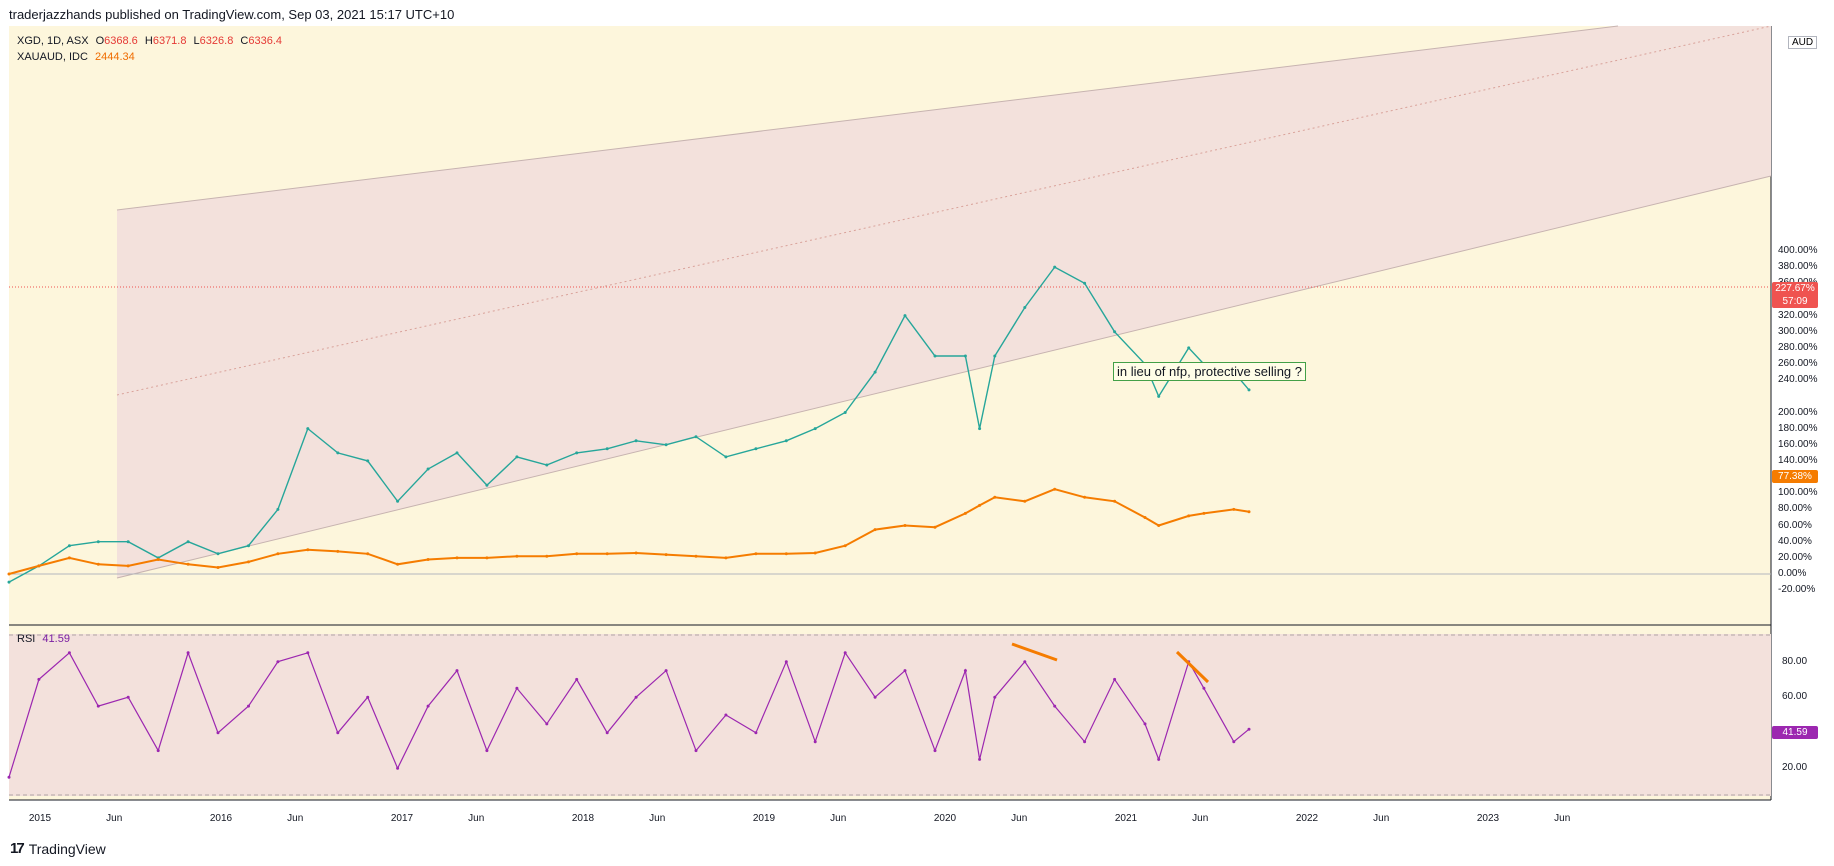  Describe the element at coordinates (1488, 818) in the screenshot. I see `time-tick-label: 2023` at that location.